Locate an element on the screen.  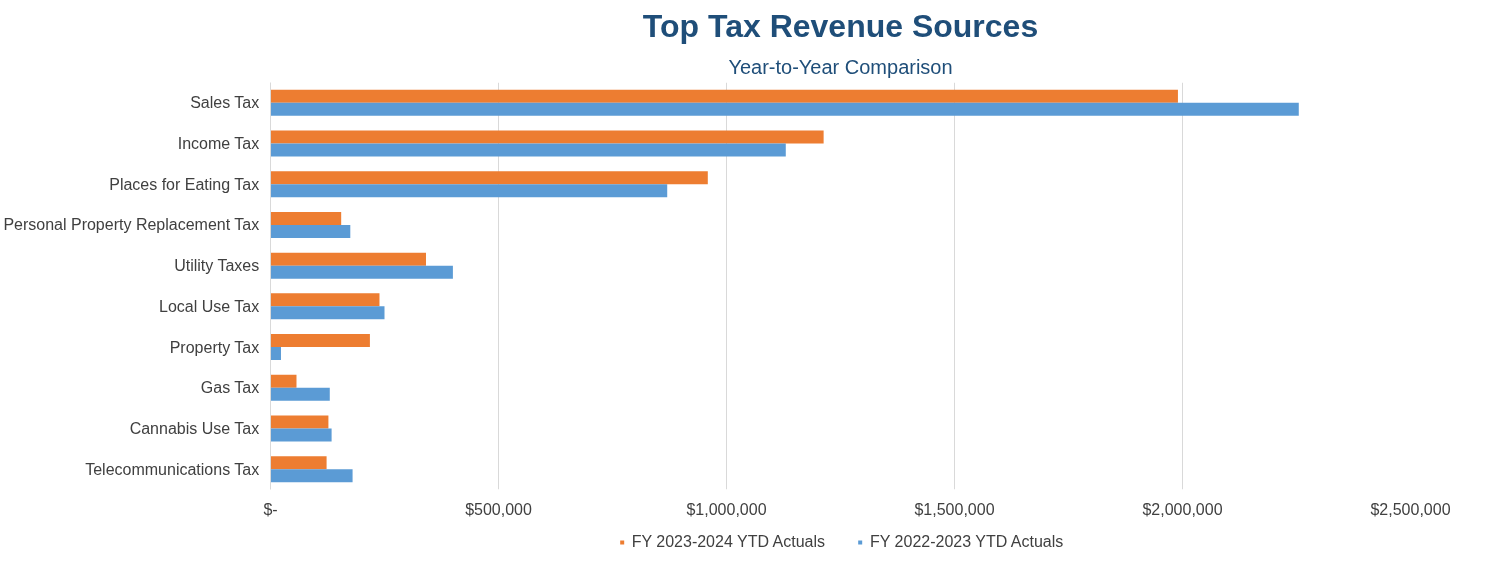
y-tick-label: Gas Tax is located at coordinates (230, 388).